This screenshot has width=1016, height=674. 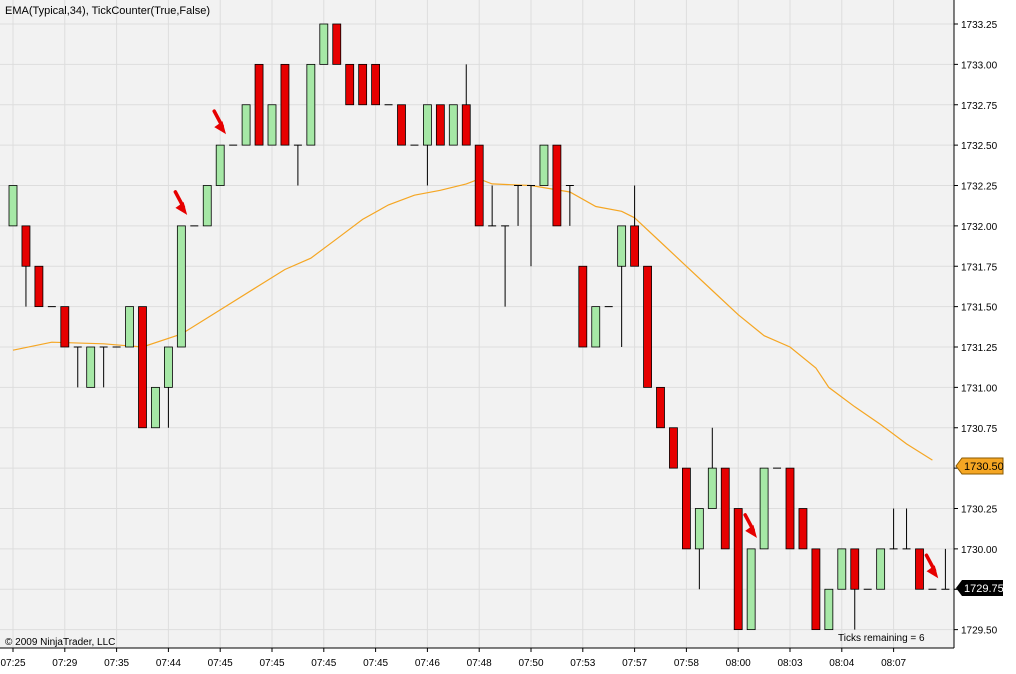 I want to click on price-tick-label: 1730.00, so click(x=979, y=550).